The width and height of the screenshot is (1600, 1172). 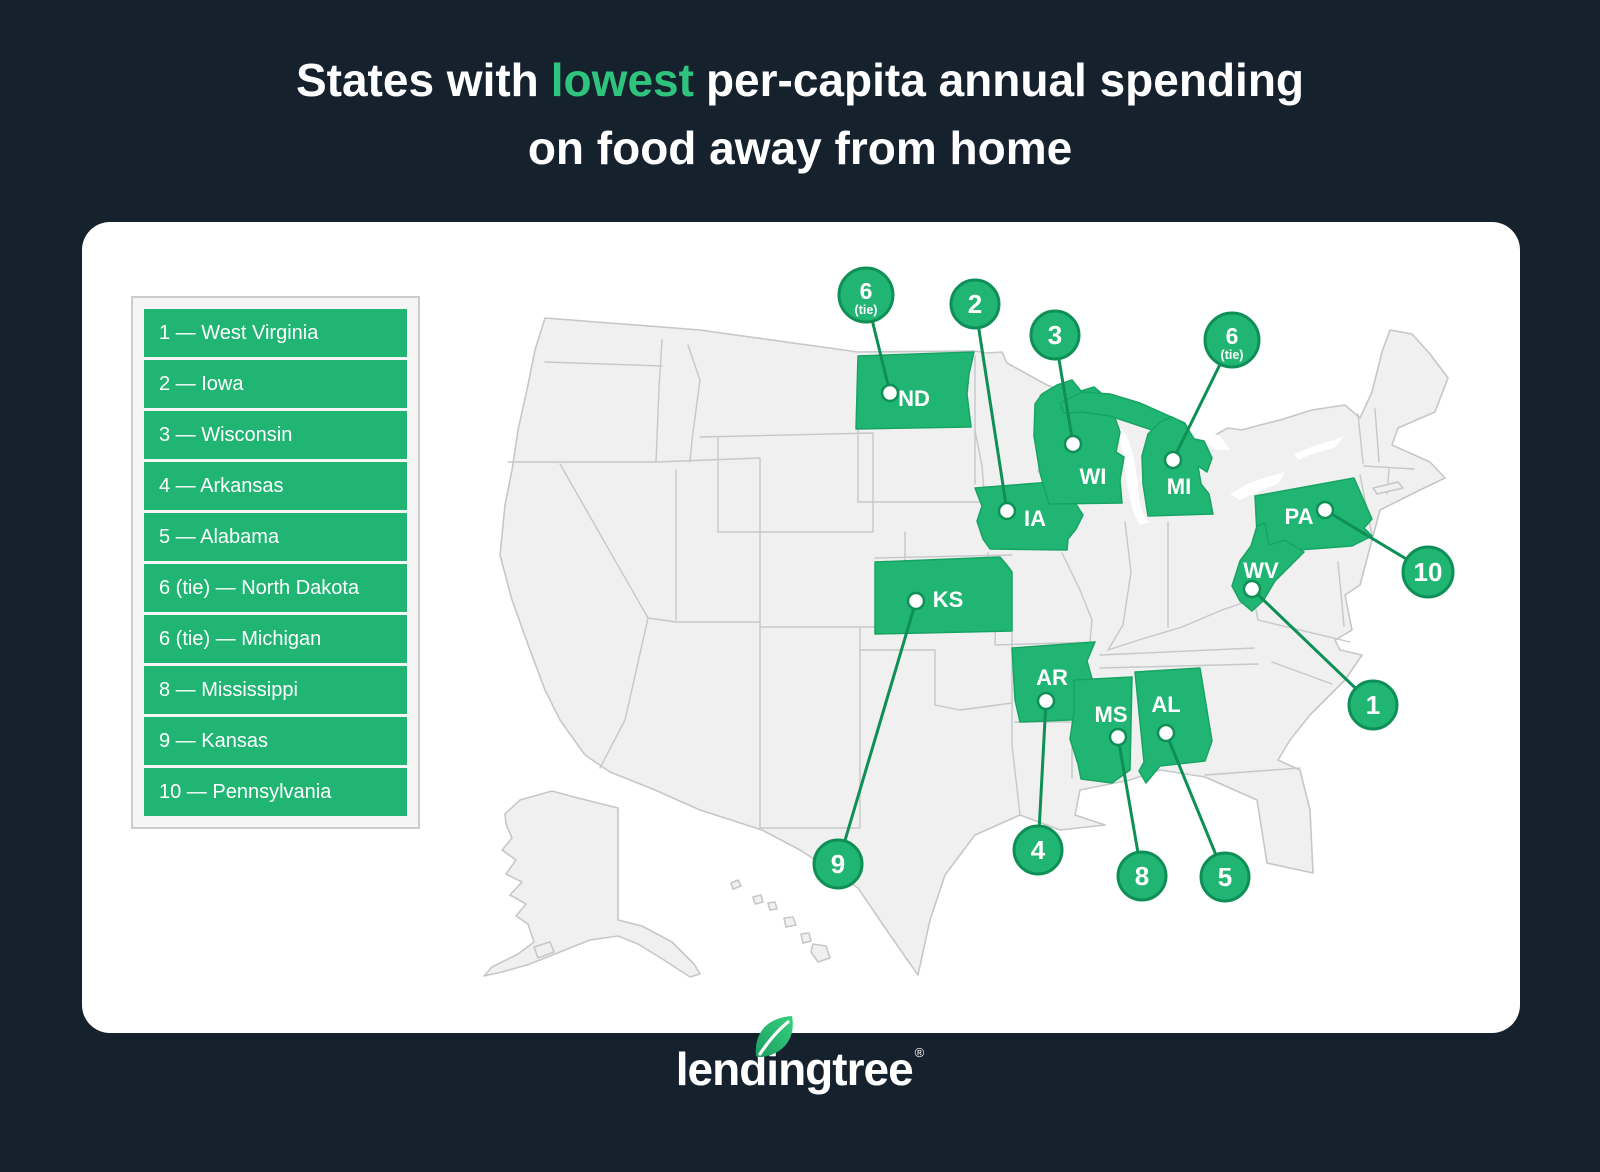 I want to click on marker-dot-ia, so click(x=1007, y=511).